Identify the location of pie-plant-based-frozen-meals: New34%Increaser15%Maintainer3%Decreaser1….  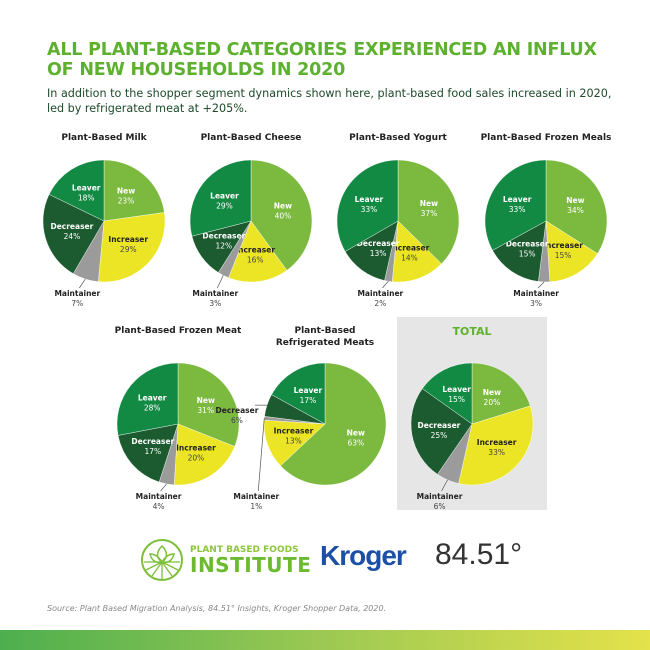
(546, 233).